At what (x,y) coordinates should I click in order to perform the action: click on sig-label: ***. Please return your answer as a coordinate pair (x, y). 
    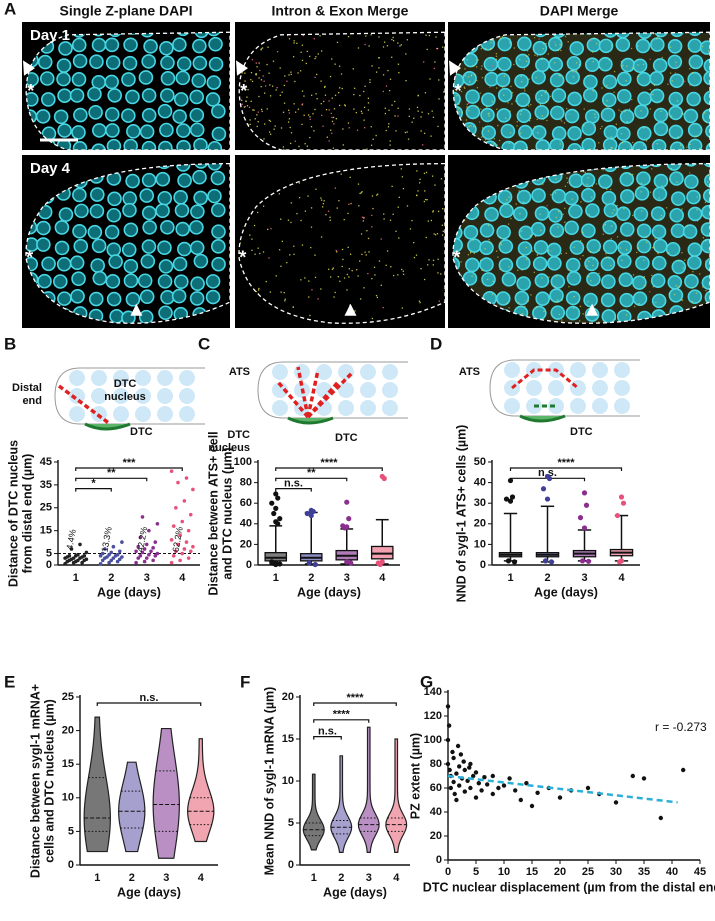
    Looking at the image, I should click on (130, 463).